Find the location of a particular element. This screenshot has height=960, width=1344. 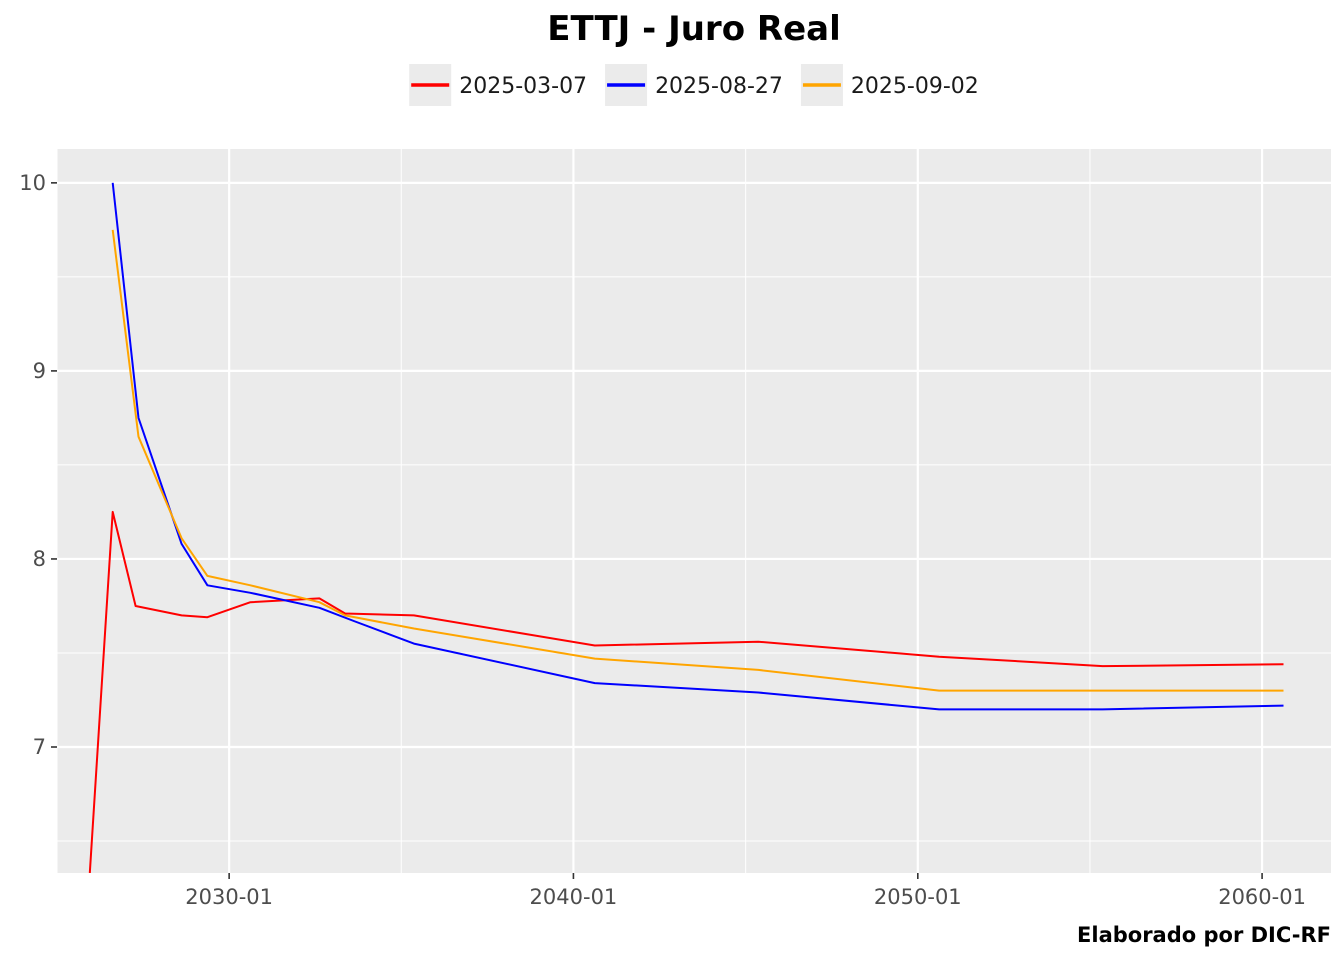

chart-caption: Elaborado por DIC-RF is located at coordinates (1204, 935).